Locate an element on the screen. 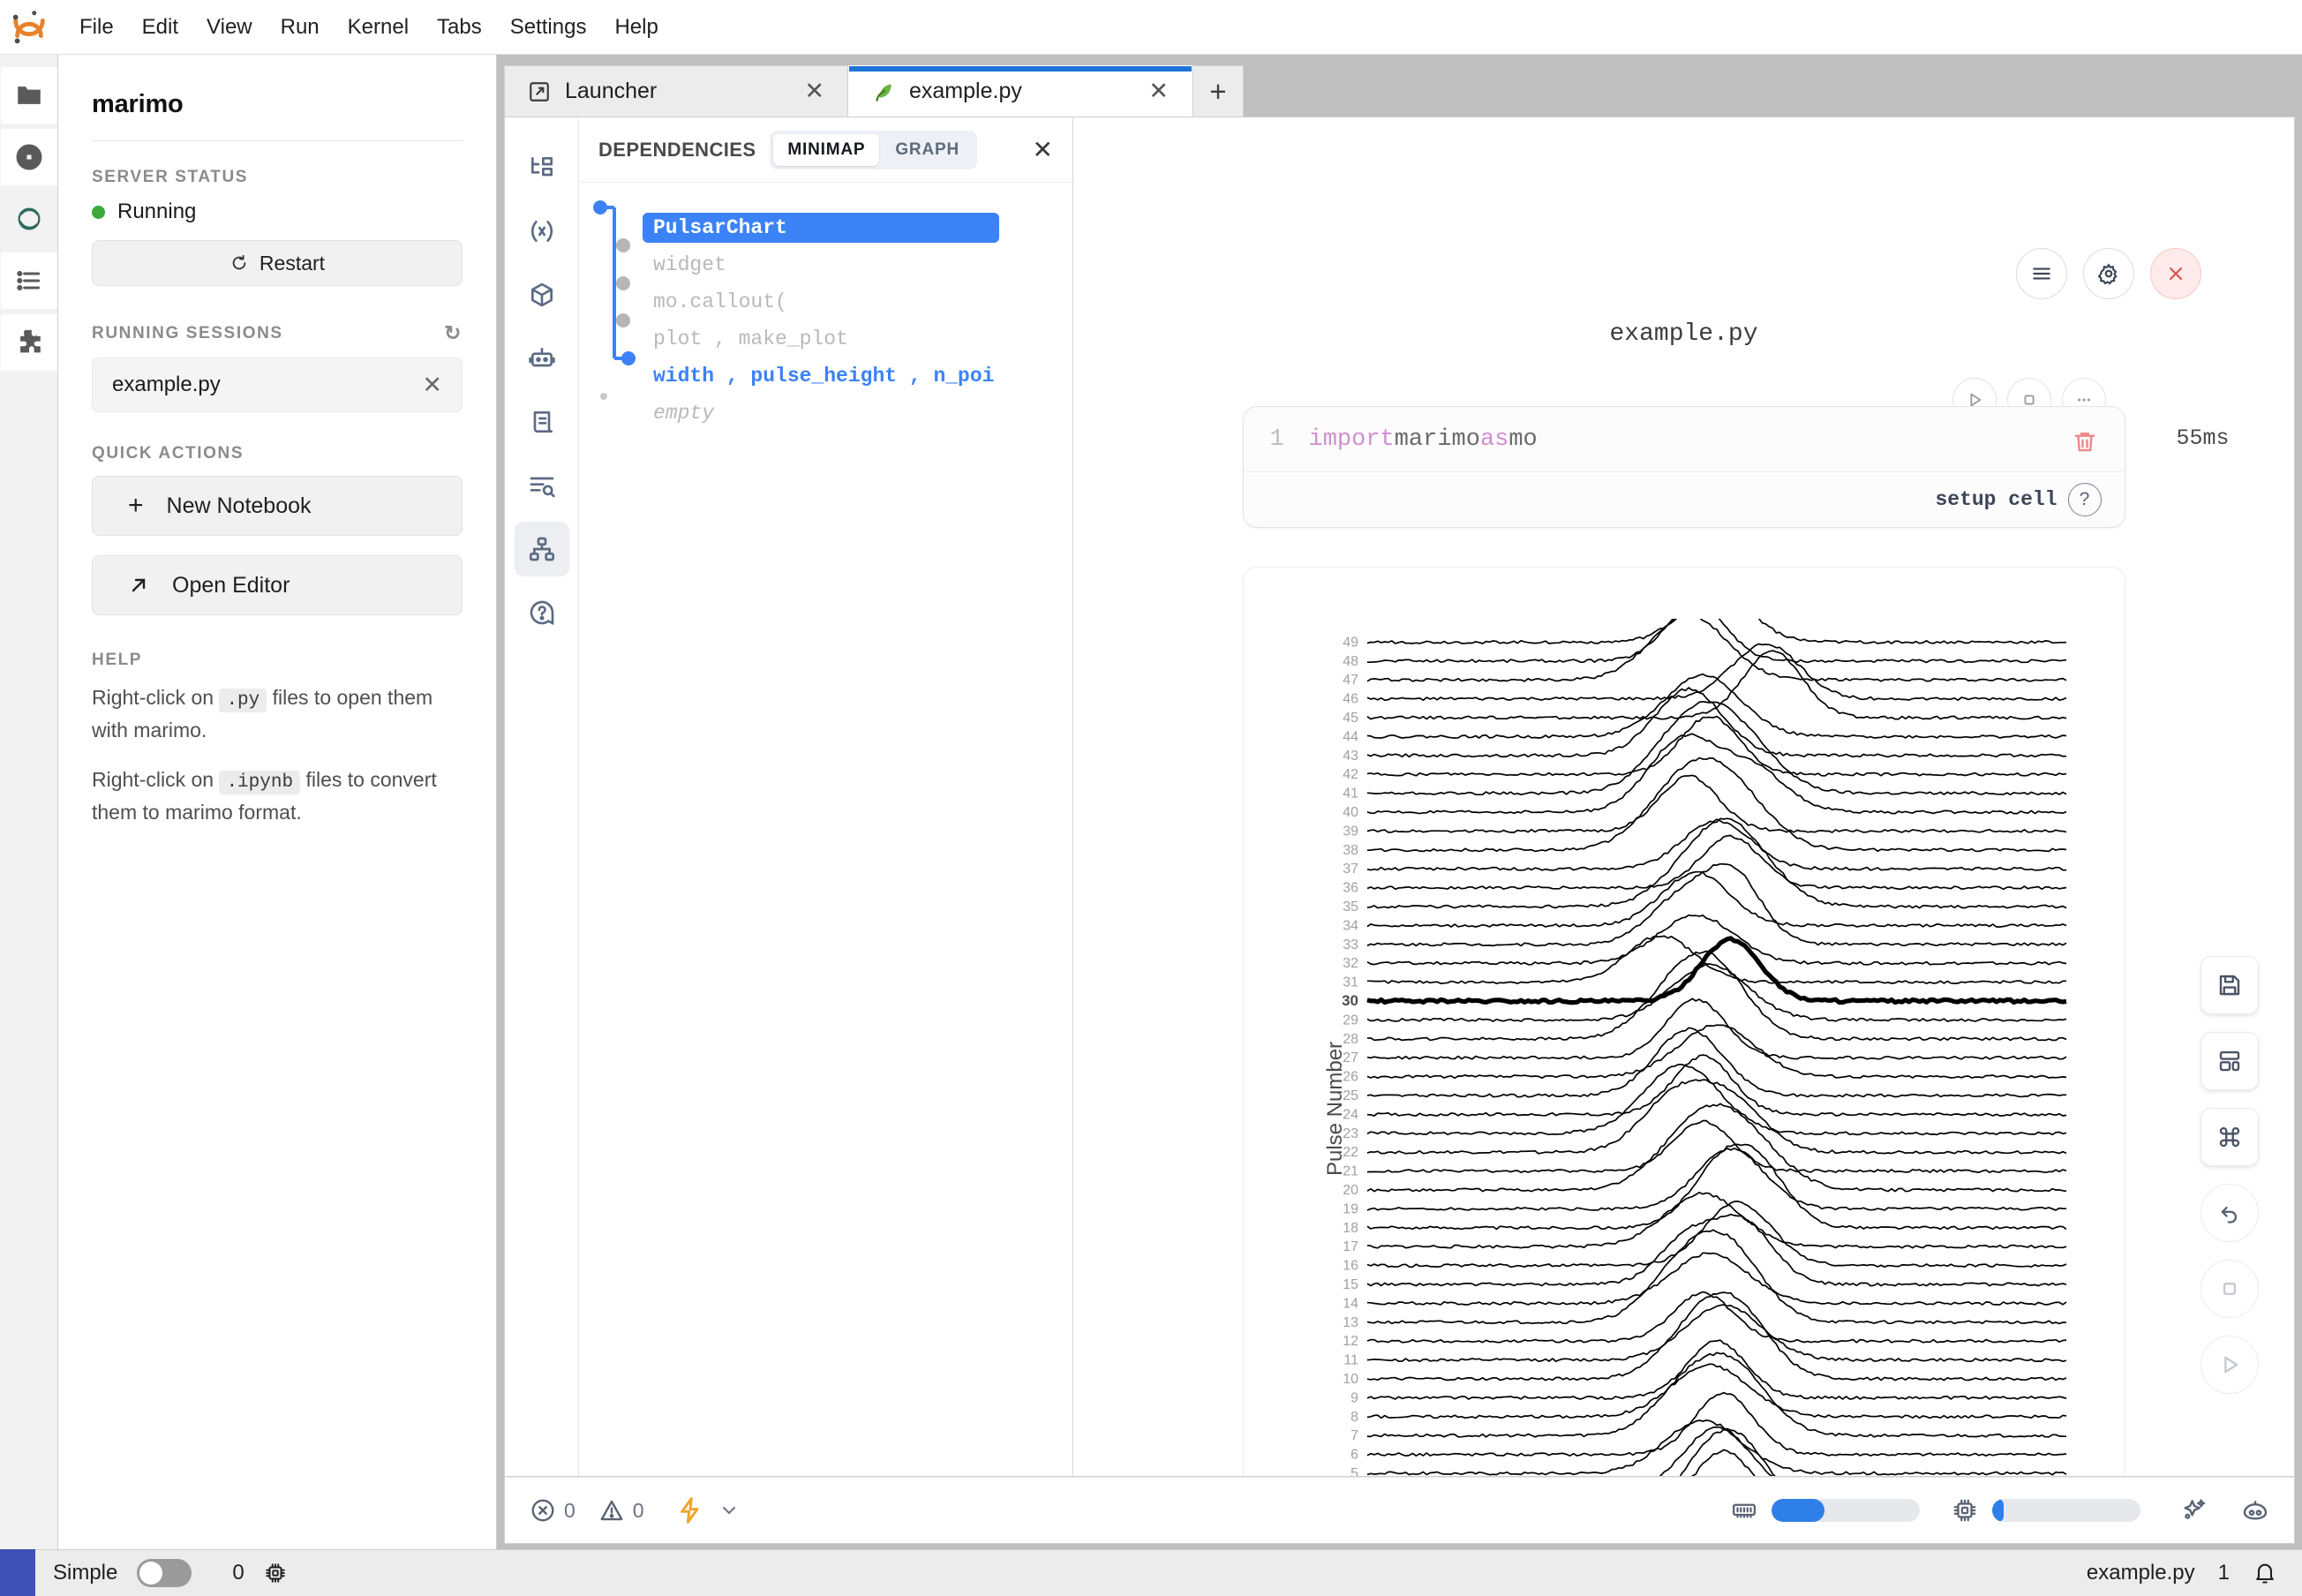  notebook-filename: example.py is located at coordinates (1683, 334).